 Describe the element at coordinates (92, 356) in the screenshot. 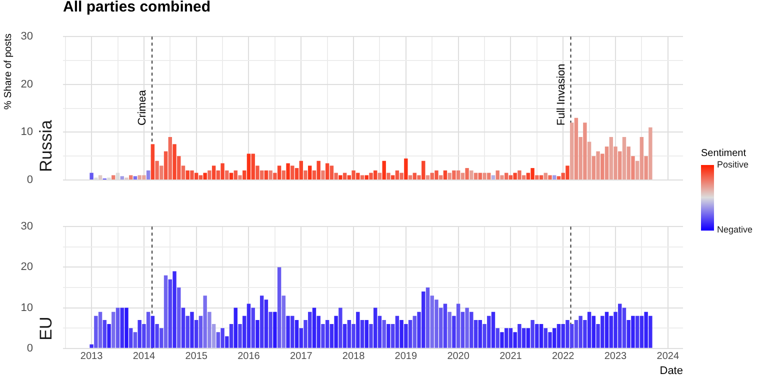

I see `x-tick-label: 2013` at that location.